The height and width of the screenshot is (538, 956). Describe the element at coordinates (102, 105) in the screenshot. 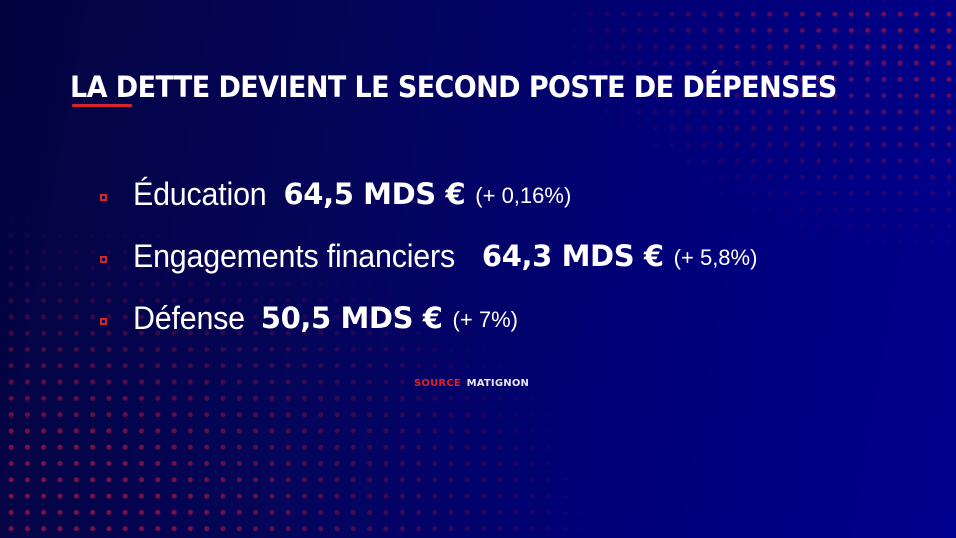

I see `title-accent-underline` at that location.